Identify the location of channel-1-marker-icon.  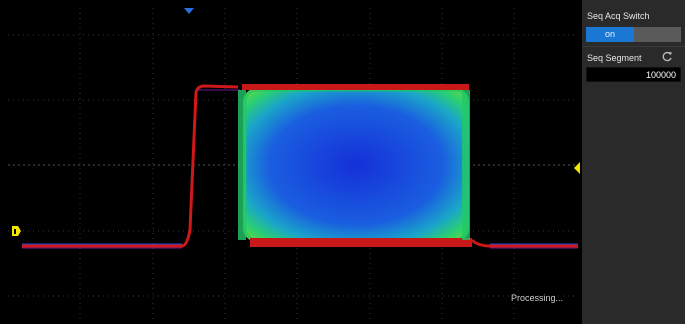
(16, 231).